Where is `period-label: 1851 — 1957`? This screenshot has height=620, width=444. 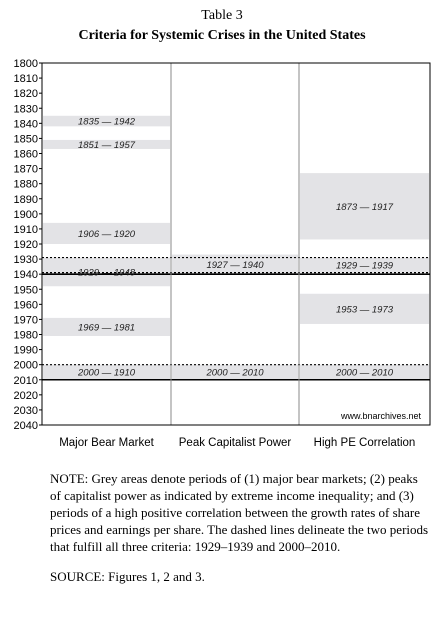 period-label: 1851 — 1957 is located at coordinates (107, 145).